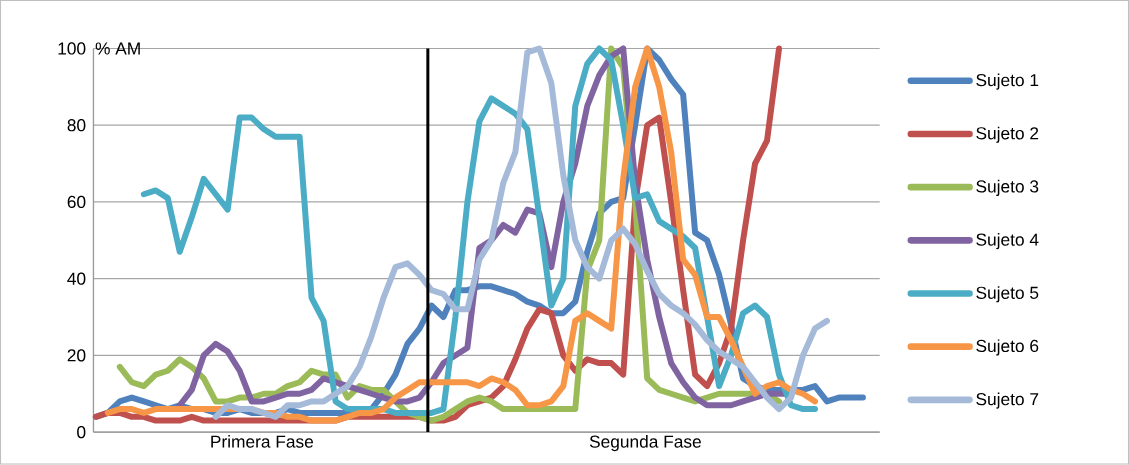  What do you see at coordinates (262, 441) in the screenshot?
I see `text: Primera Fase` at bounding box center [262, 441].